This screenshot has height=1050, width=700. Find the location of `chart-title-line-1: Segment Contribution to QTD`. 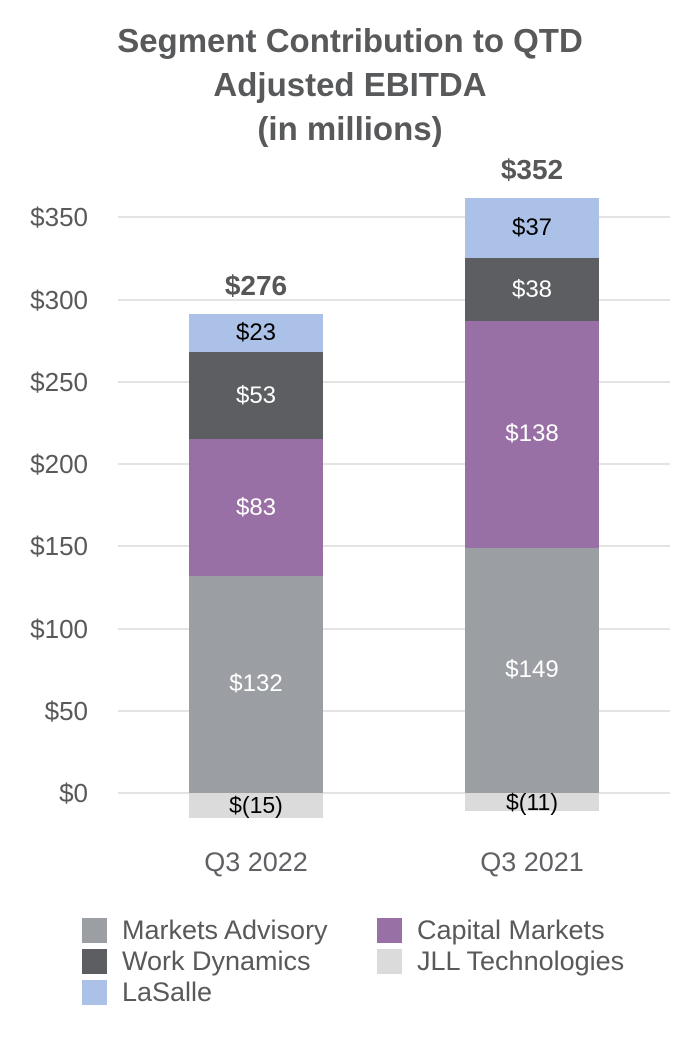

chart-title-line-1: Segment Contribution to QTD is located at coordinates (350, 40).